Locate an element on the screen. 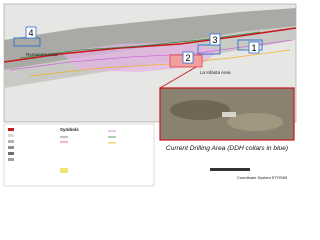  marker: 2 is located at coordinates (188, 57).